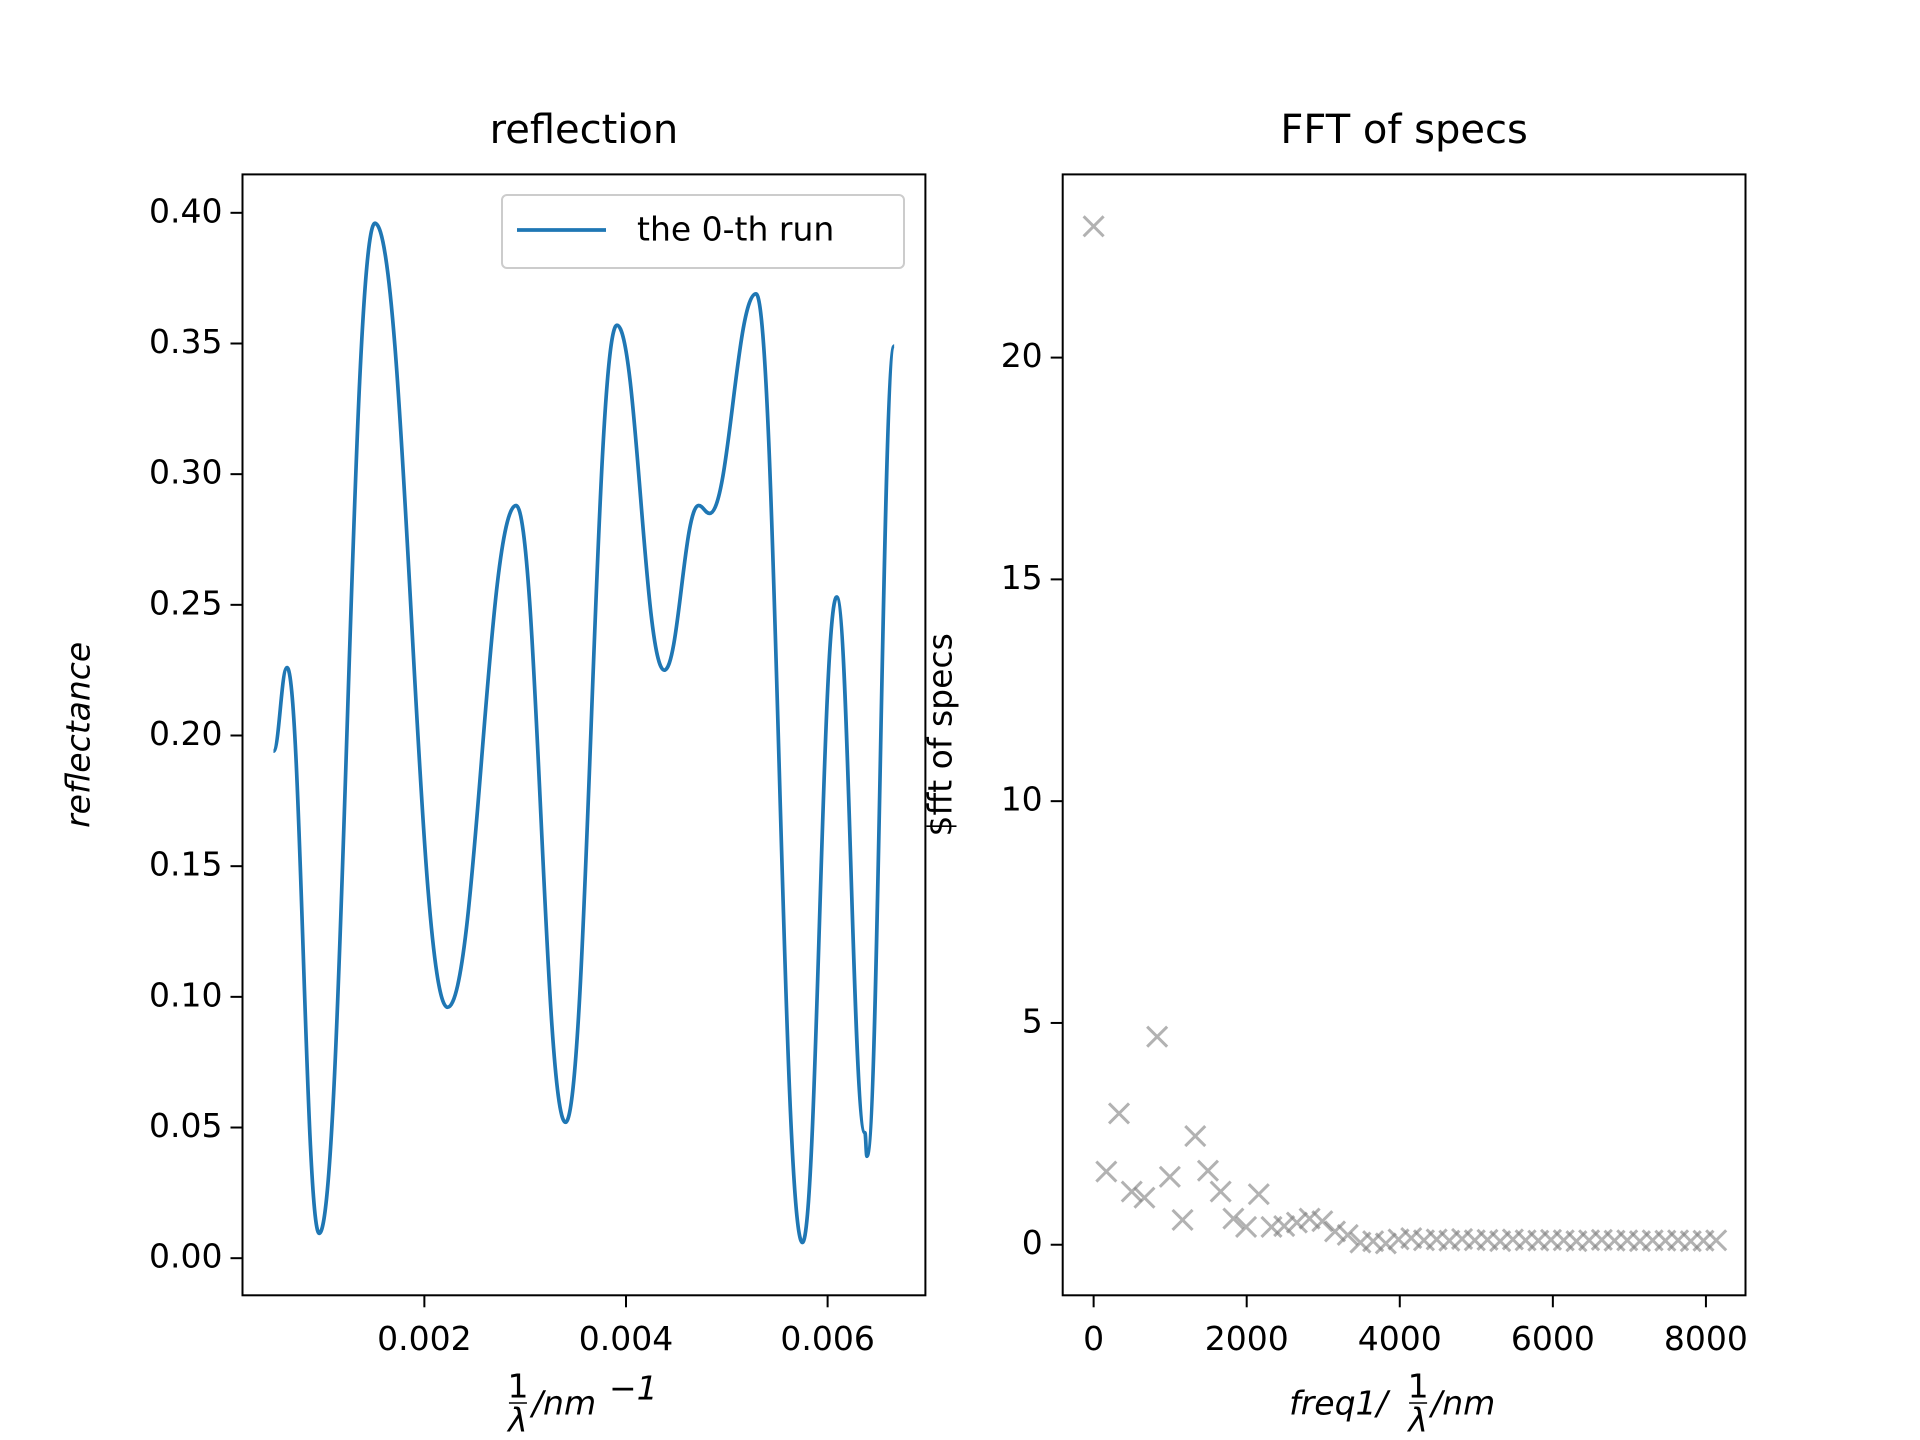  I want to click on x-tick-label: 0, so click(1093, 1338).